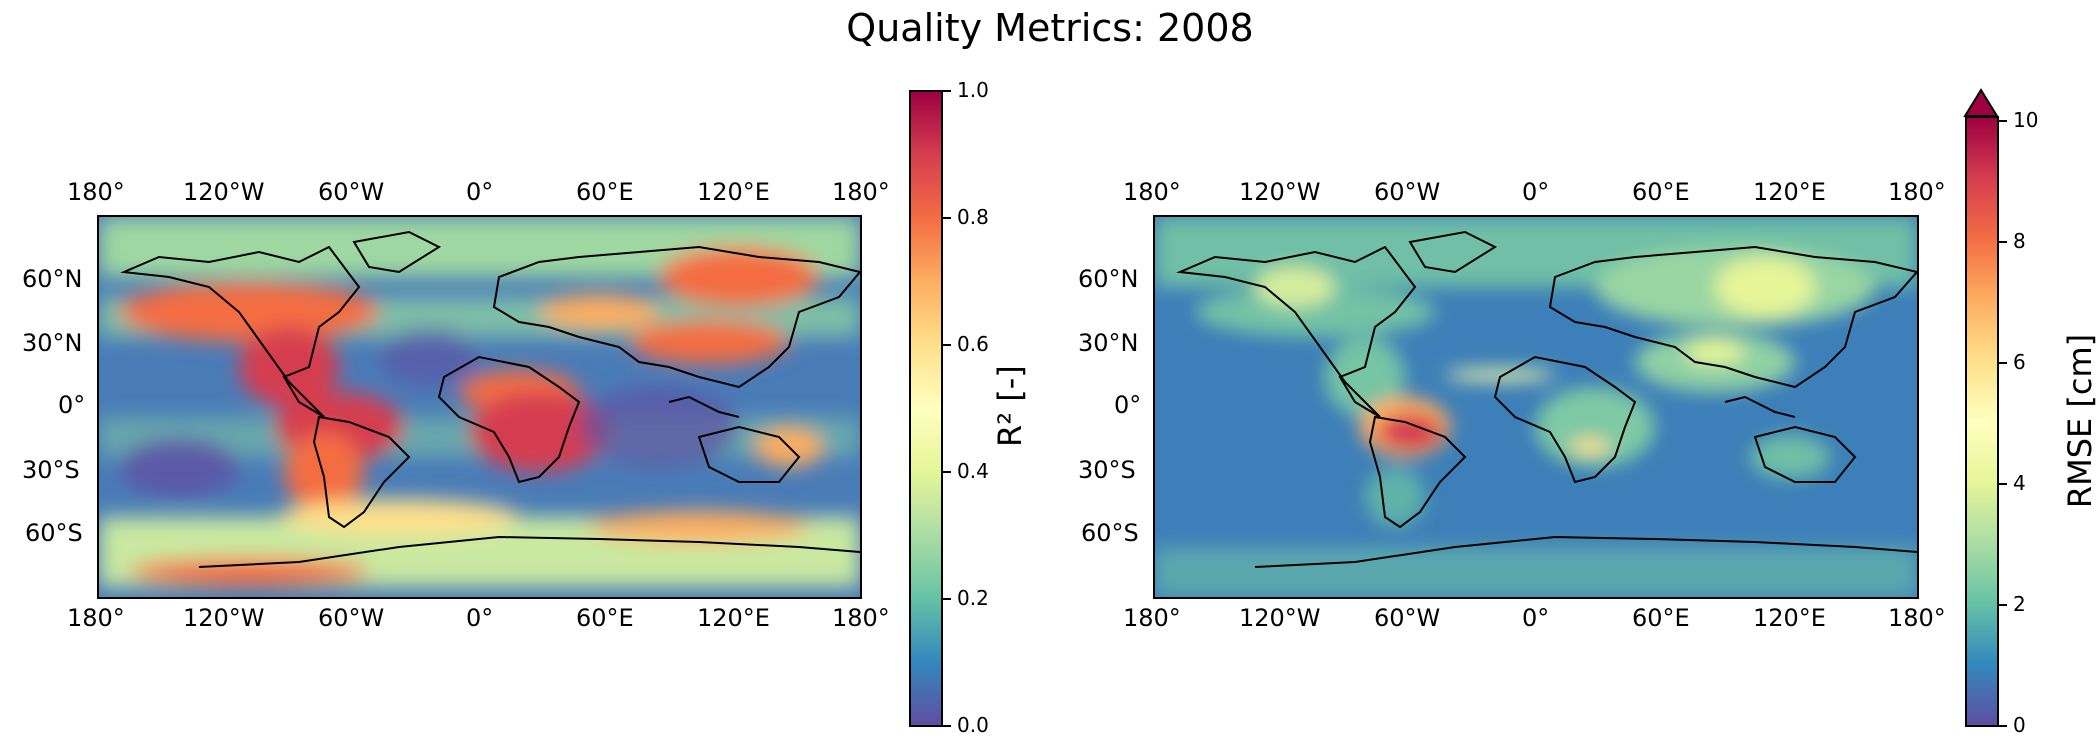  Describe the element at coordinates (733, 192) in the screenshot. I see `r2-top-tick-120e: 120°E` at that location.